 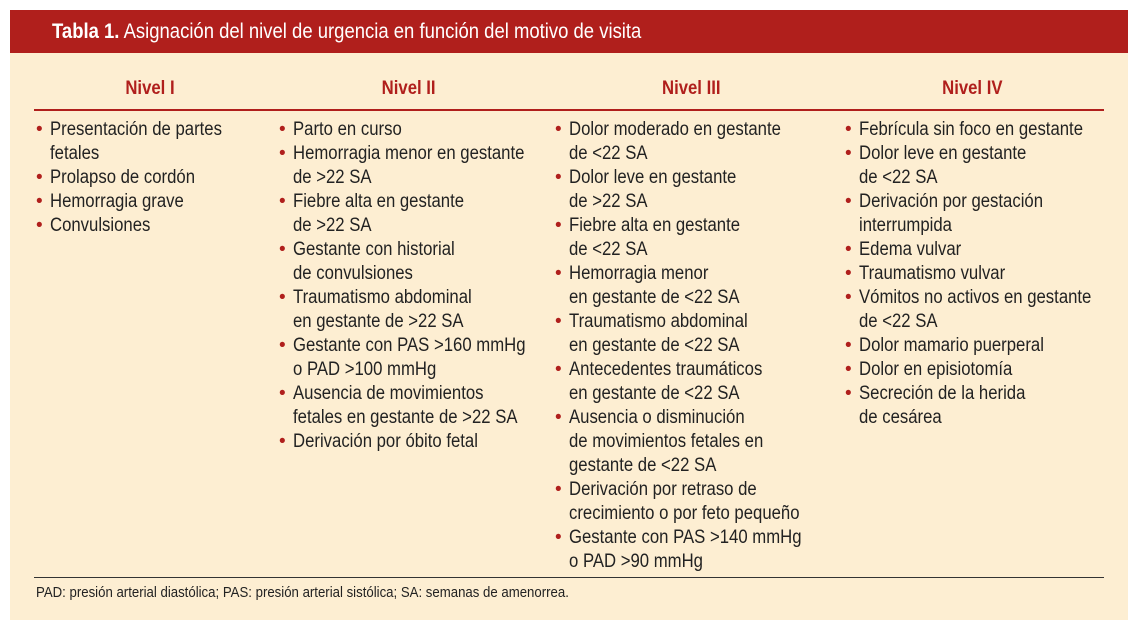 I want to click on list-item: • Dolor en episiotomía, so click(x=984, y=370).